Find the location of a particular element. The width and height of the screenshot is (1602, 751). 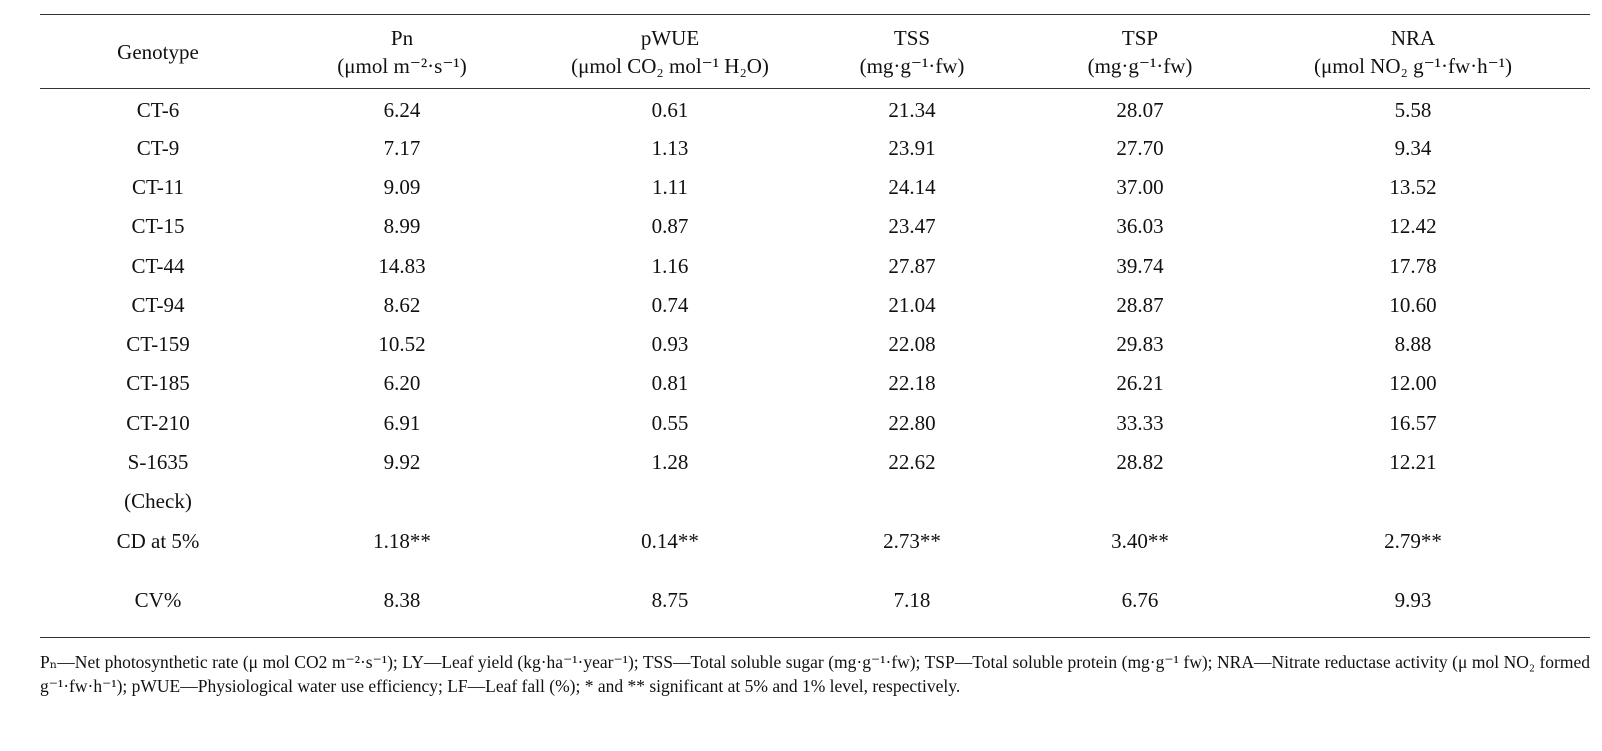

table-cell: 12.00 is located at coordinates (1413, 383).